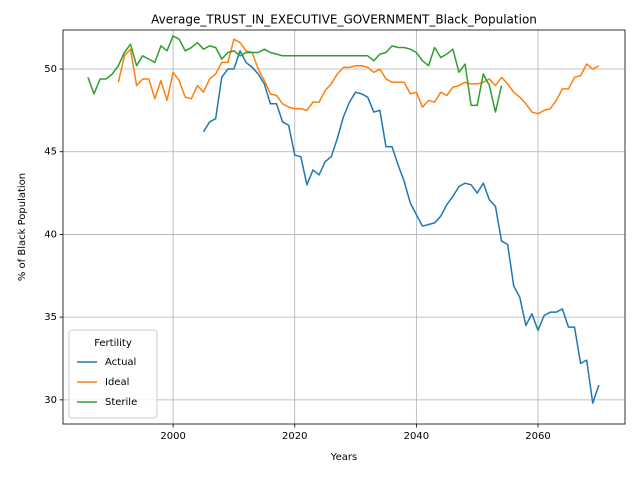 This screenshot has width=640, height=480. What do you see at coordinates (50, 69) in the screenshot?
I see `y-tick-label: 50` at bounding box center [50, 69].